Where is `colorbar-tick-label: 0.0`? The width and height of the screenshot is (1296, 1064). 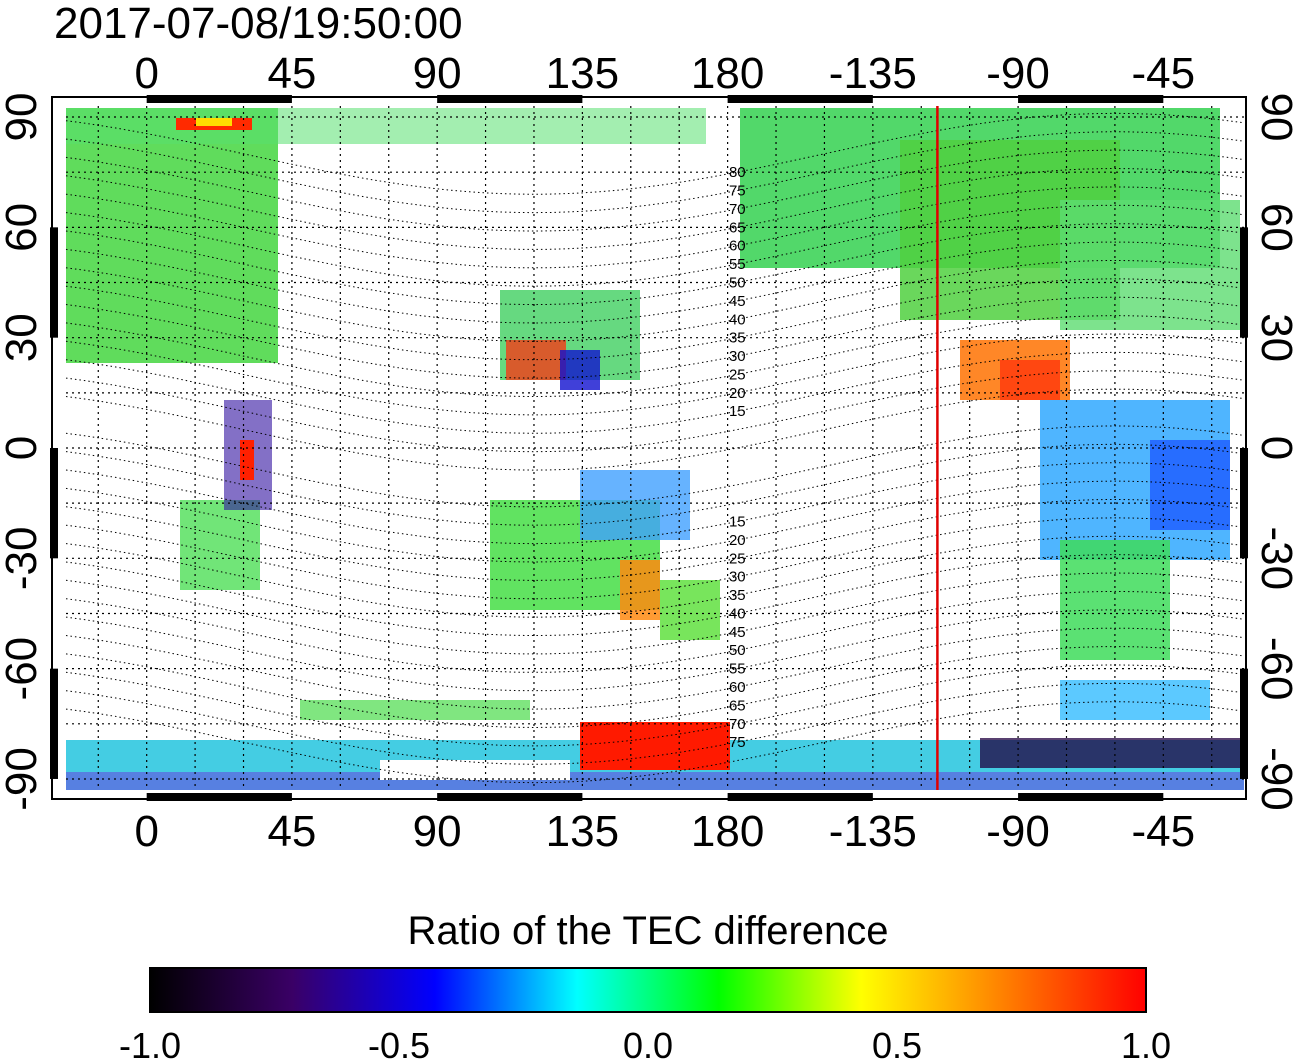 colorbar-tick-label: 0.0 is located at coordinates (648, 1044).